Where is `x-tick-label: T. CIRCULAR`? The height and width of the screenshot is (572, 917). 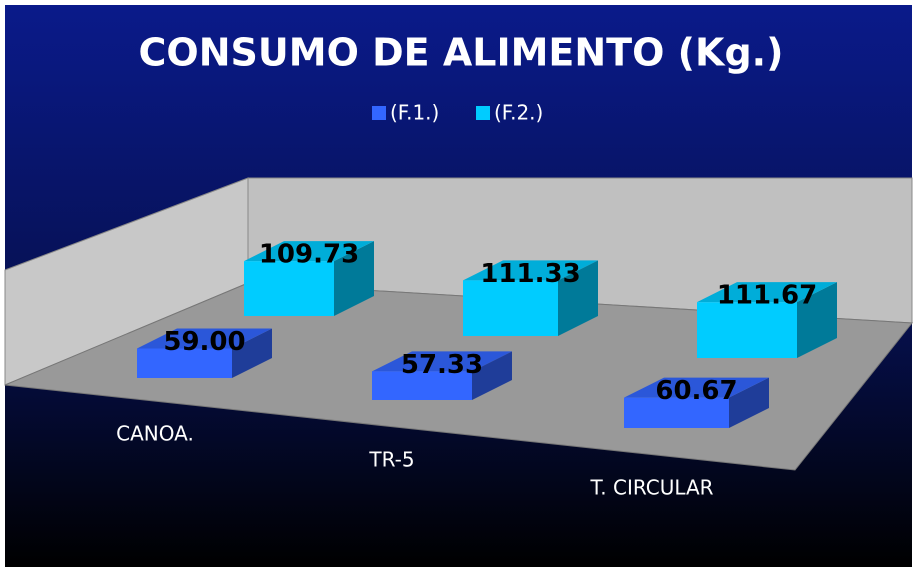 x-tick-label: T. CIRCULAR is located at coordinates (651, 488).